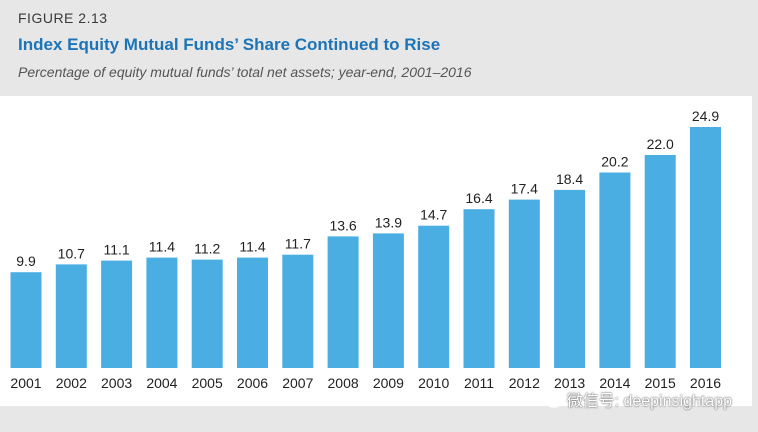  I want to click on data-label-2013: 18.4, so click(569, 179).